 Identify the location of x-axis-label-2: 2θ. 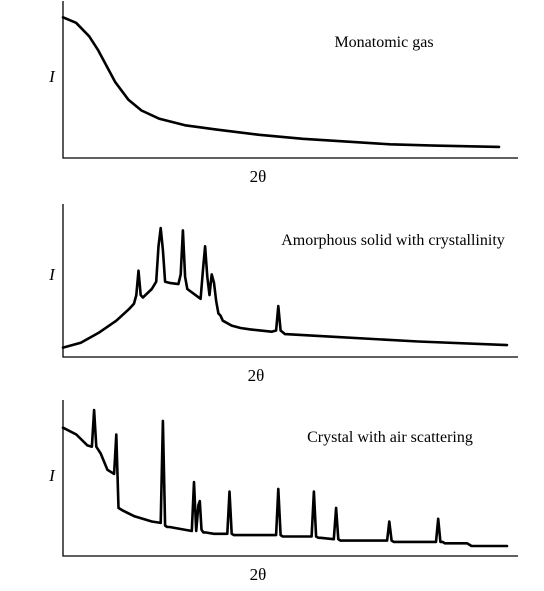
(256, 375).